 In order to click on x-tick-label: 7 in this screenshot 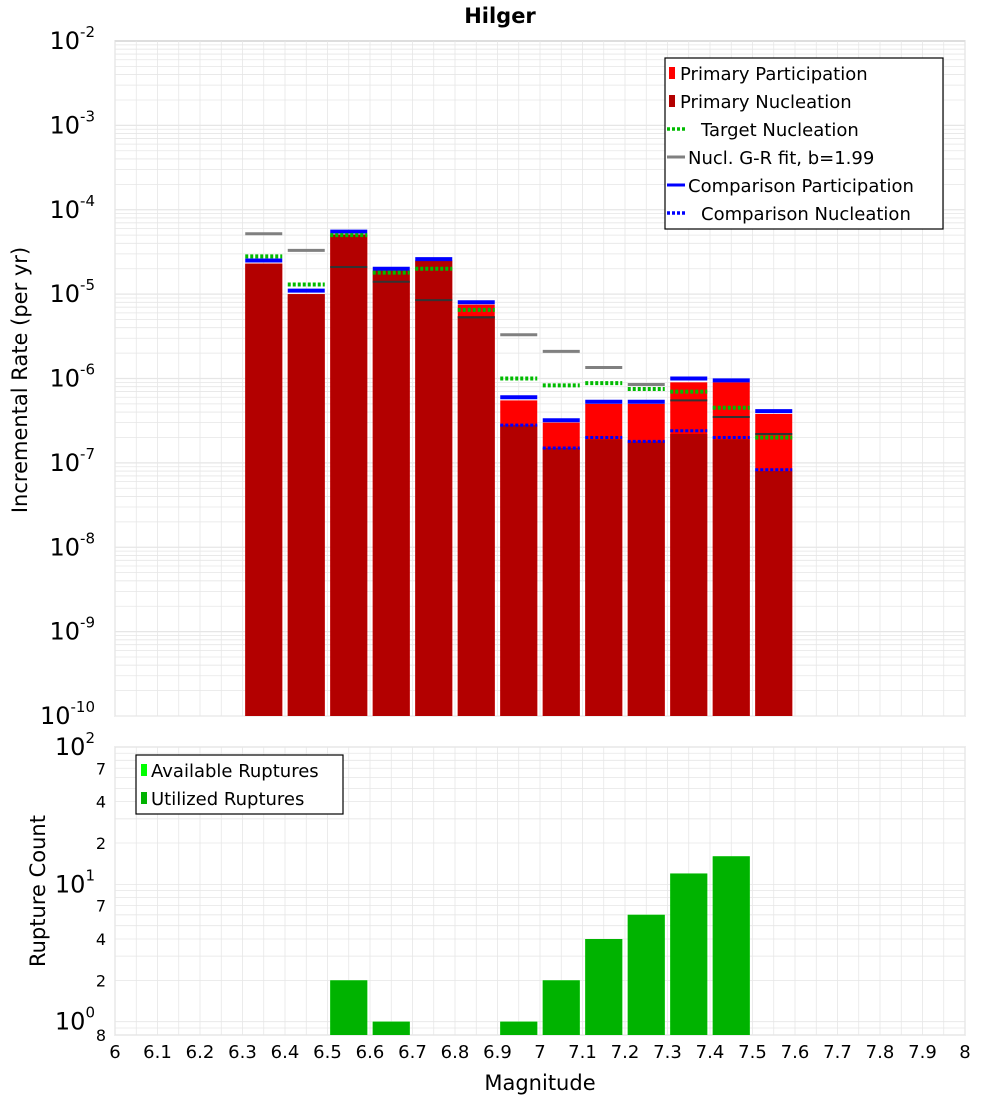, I will do `click(539, 1052)`.